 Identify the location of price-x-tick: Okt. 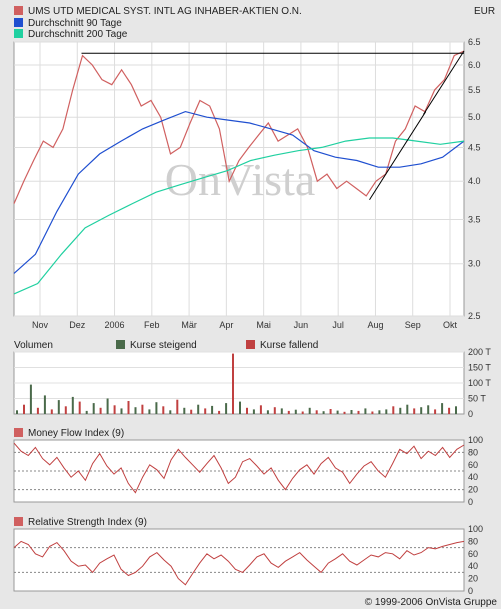
(450, 325).